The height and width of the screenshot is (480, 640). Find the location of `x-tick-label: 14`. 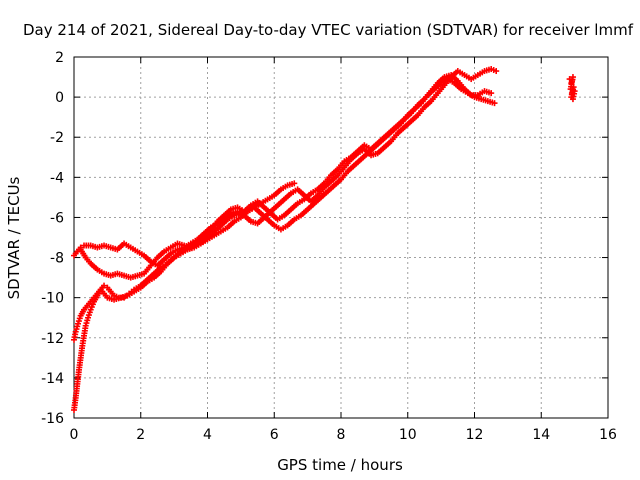

x-tick-label: 14 is located at coordinates (541, 435).